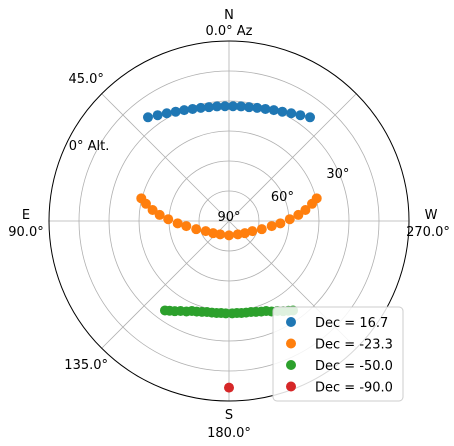  I want to click on azimuth-tick-label: 45.0°, so click(85, 79).